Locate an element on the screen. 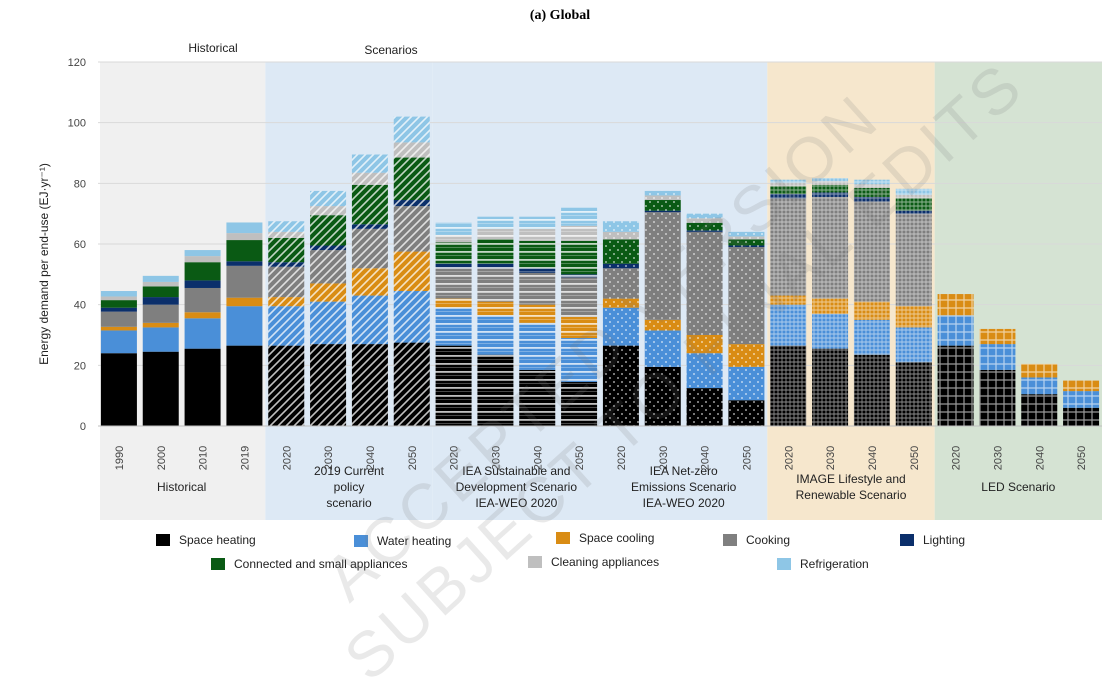 Image resolution: width=1120 pixels, height=695 pixels. y-axis-label: Energy demand per end-use (EJ·yr⁻¹) is located at coordinates (44, 264).